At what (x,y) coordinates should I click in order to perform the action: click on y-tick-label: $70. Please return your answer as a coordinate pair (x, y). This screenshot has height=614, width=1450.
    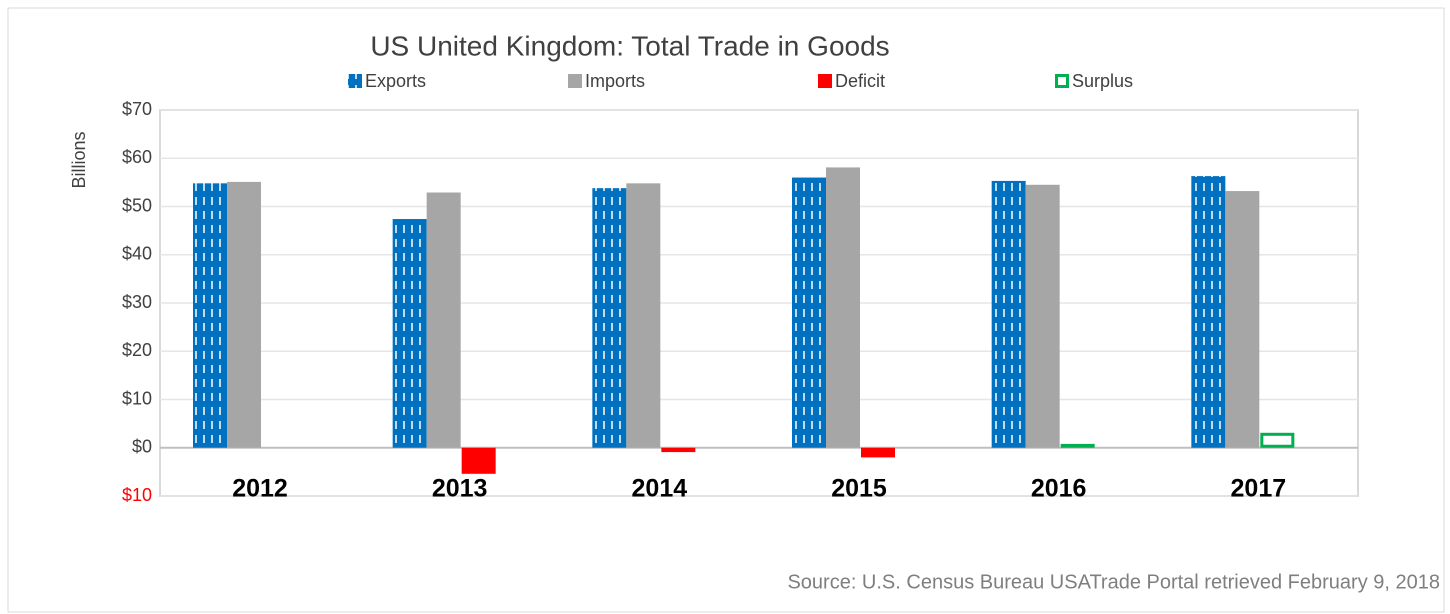
    Looking at the image, I should click on (137, 109).